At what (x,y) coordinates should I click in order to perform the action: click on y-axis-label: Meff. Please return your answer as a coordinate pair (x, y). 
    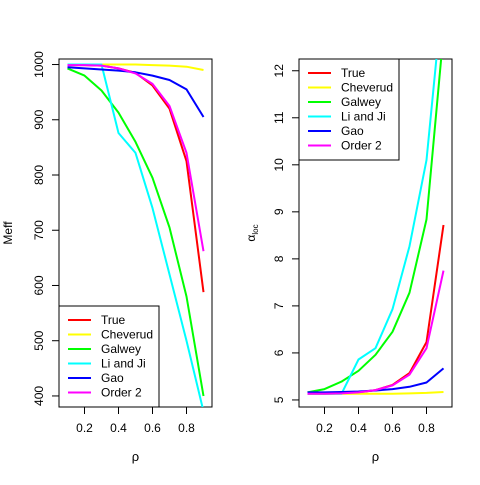
    Looking at the image, I should click on (8, 233).